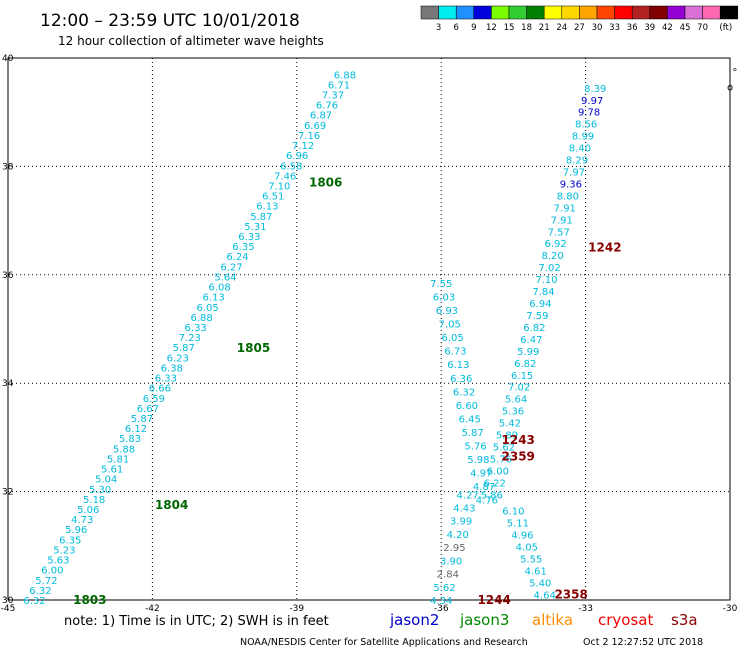 This screenshot has width=740, height=650. I want to click on wave-height-point: 6.05, so click(452, 338).